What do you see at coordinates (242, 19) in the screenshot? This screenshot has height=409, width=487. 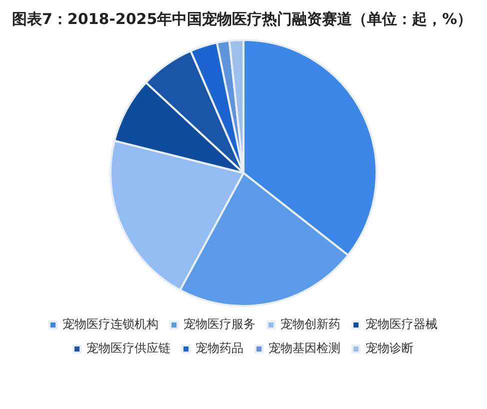 I see `chart-title: 图表7：2018-2025年中国宠物医疗热门融资赛道（单位：起，%）` at bounding box center [242, 19].